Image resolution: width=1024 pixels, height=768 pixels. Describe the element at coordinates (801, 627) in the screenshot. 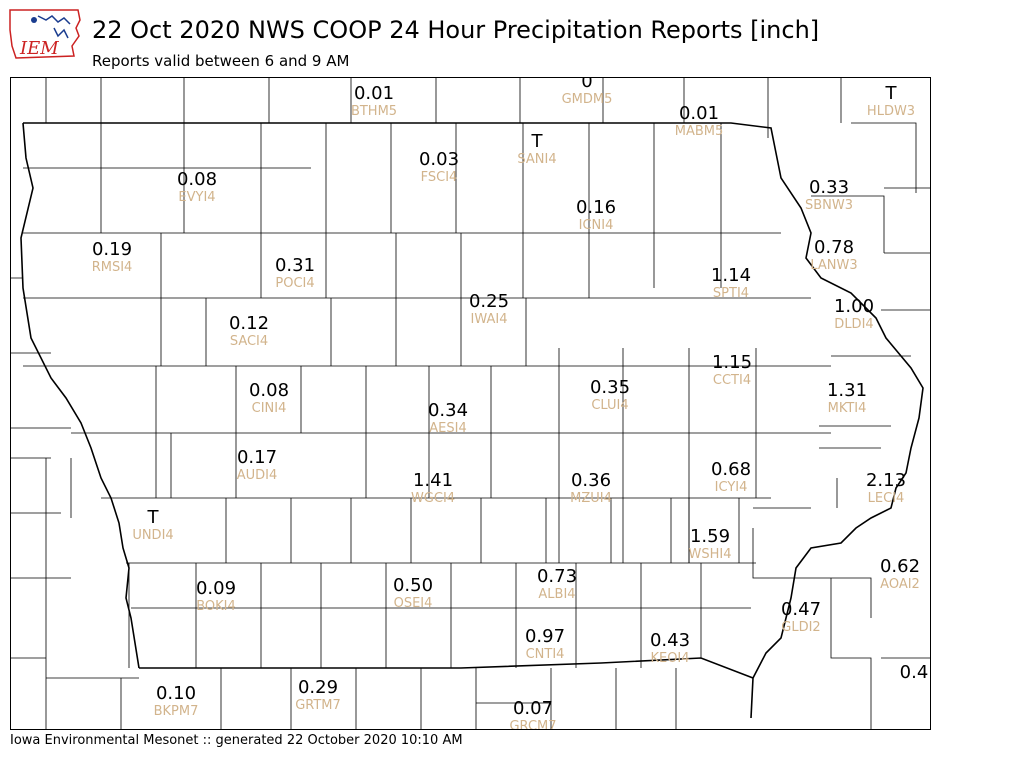

I see `station-id: GLDI2` at that location.